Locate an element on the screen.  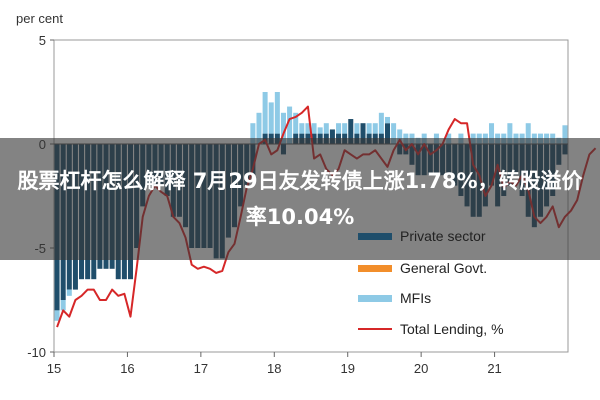
legend-swatch-mfis is located at coordinates (375, 298).